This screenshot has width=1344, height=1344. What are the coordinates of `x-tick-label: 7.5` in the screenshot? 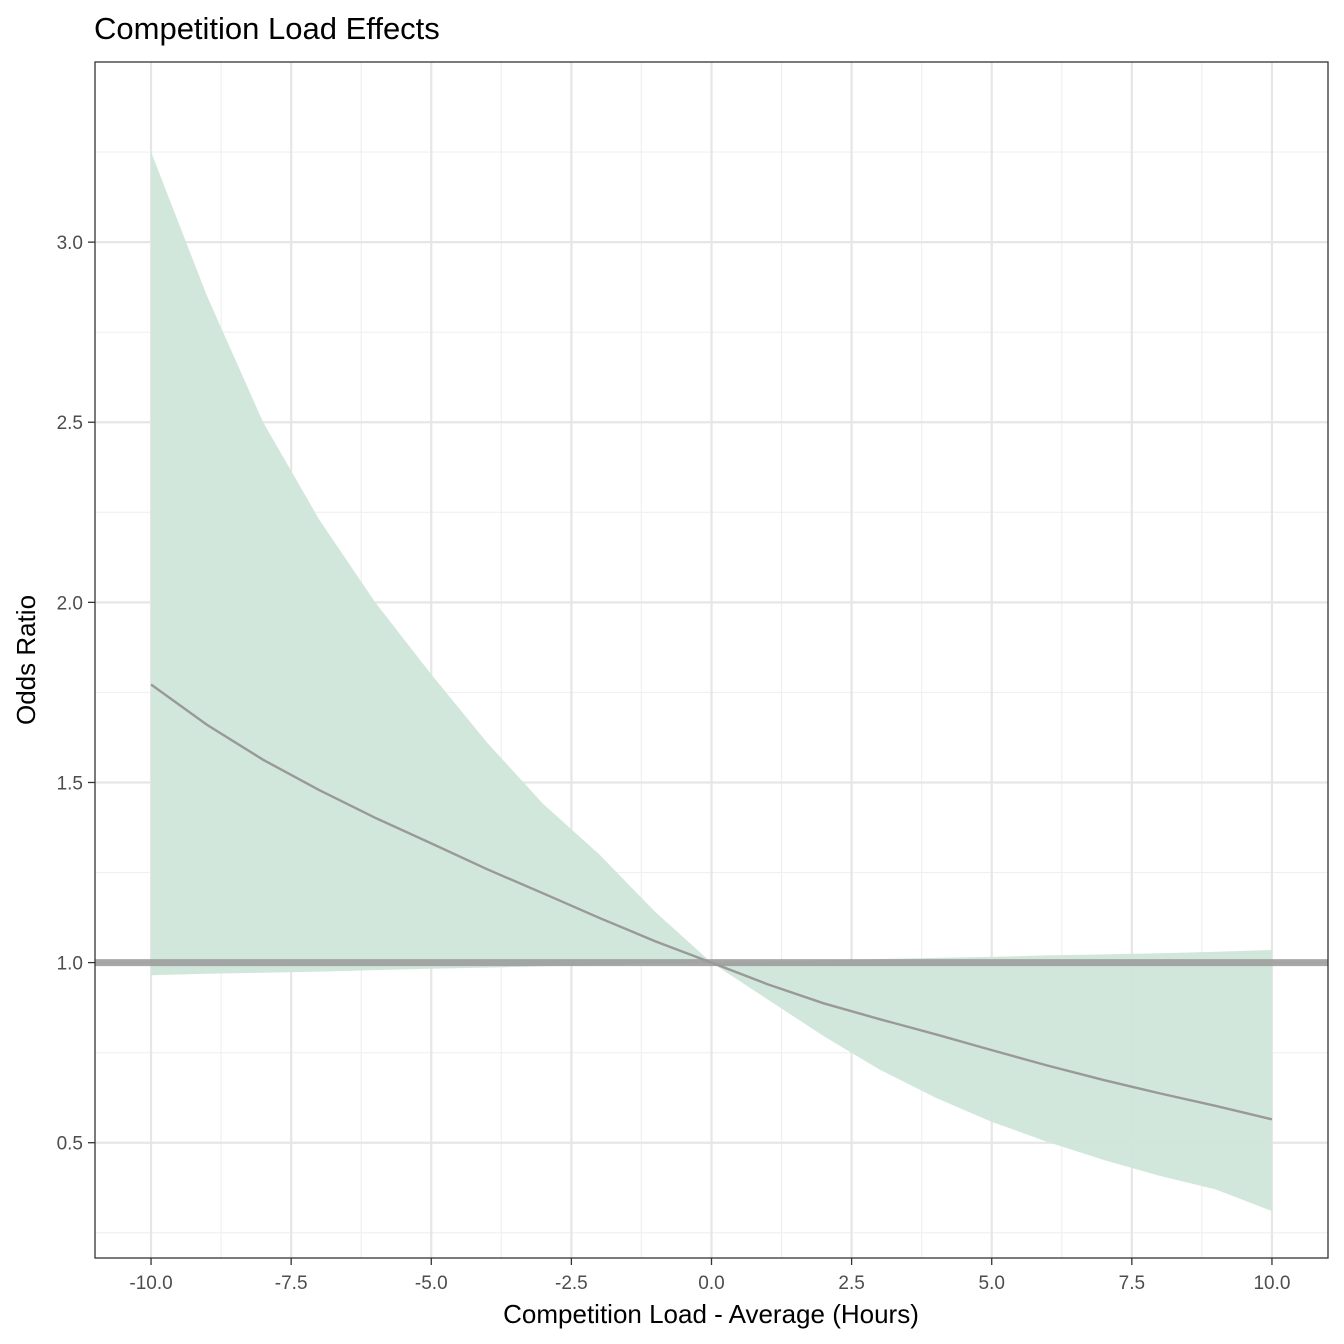 It's located at (1132, 1283).